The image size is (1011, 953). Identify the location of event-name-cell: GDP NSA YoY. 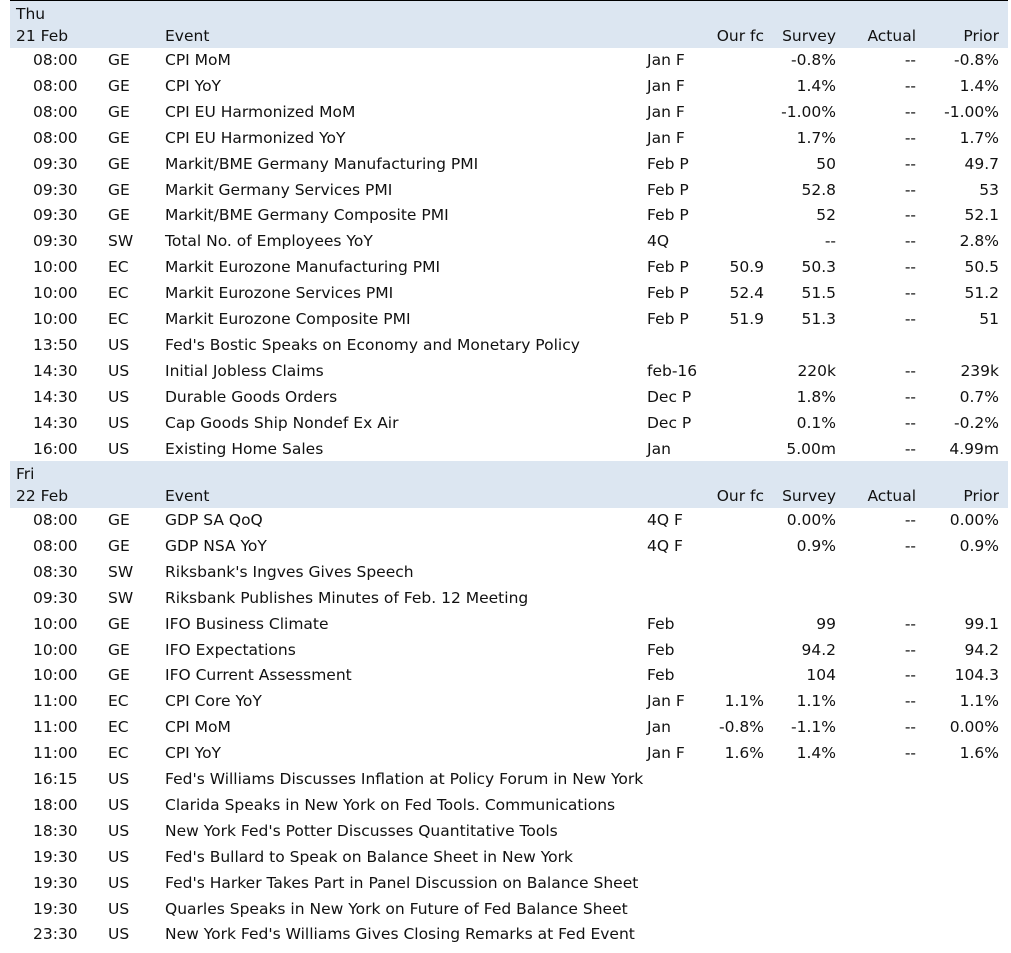
(216, 545).